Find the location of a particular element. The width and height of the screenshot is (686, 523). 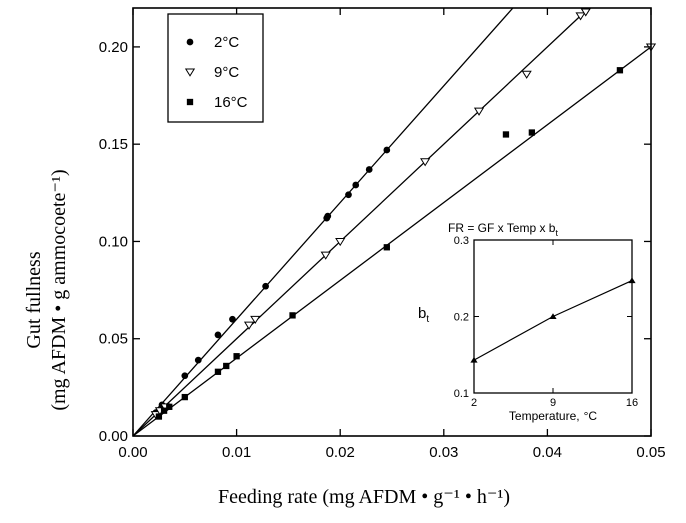

y-axis-label-line2: (mg AFDM • g ammocoete⁻¹) is located at coordinates (59, 289).